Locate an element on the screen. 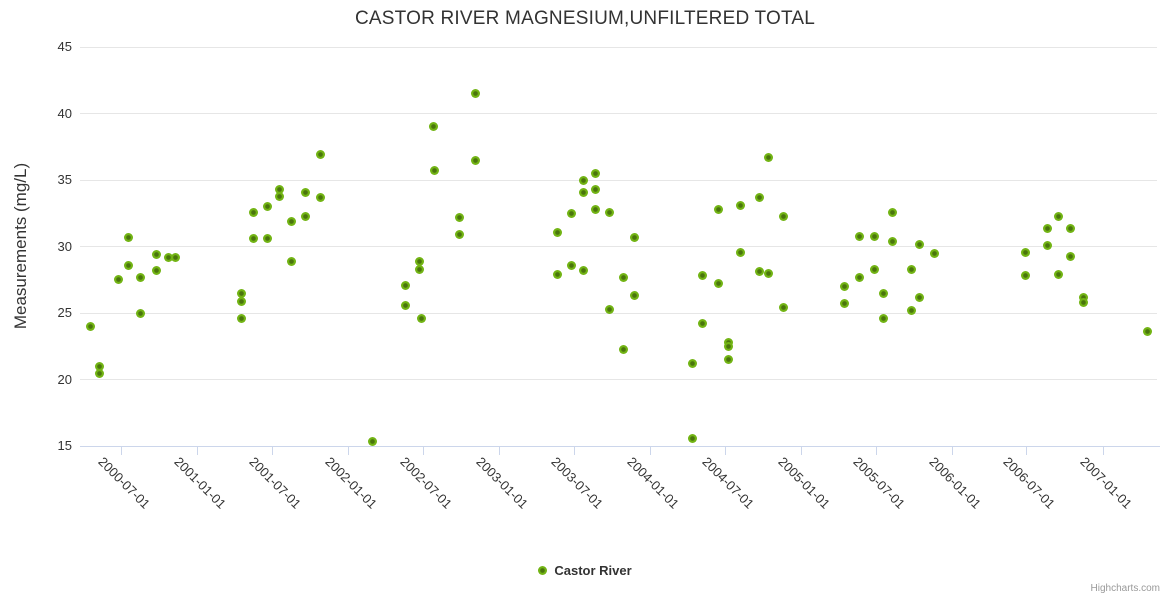  highcharts-credits-link: Highcharts.com is located at coordinates (1125, 588).